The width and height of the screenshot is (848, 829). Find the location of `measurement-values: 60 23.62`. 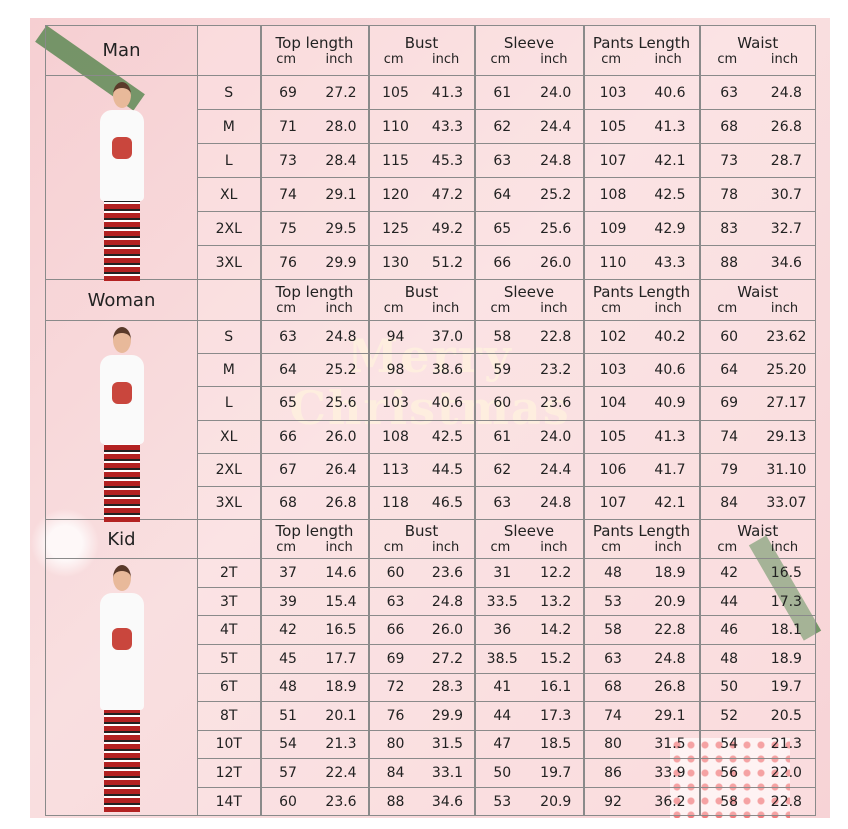

measurement-values: 60 23.62 is located at coordinates (758, 337).